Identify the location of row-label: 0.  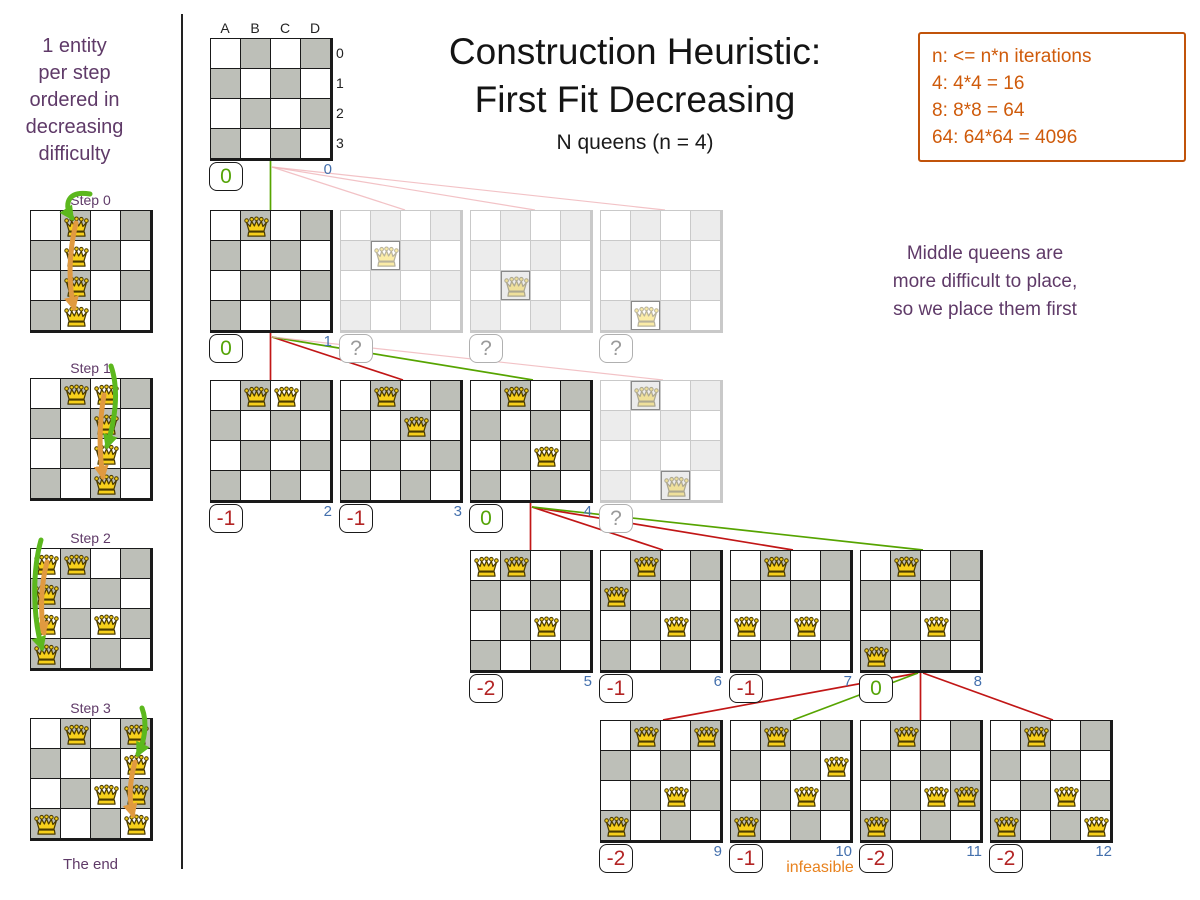
(340, 53).